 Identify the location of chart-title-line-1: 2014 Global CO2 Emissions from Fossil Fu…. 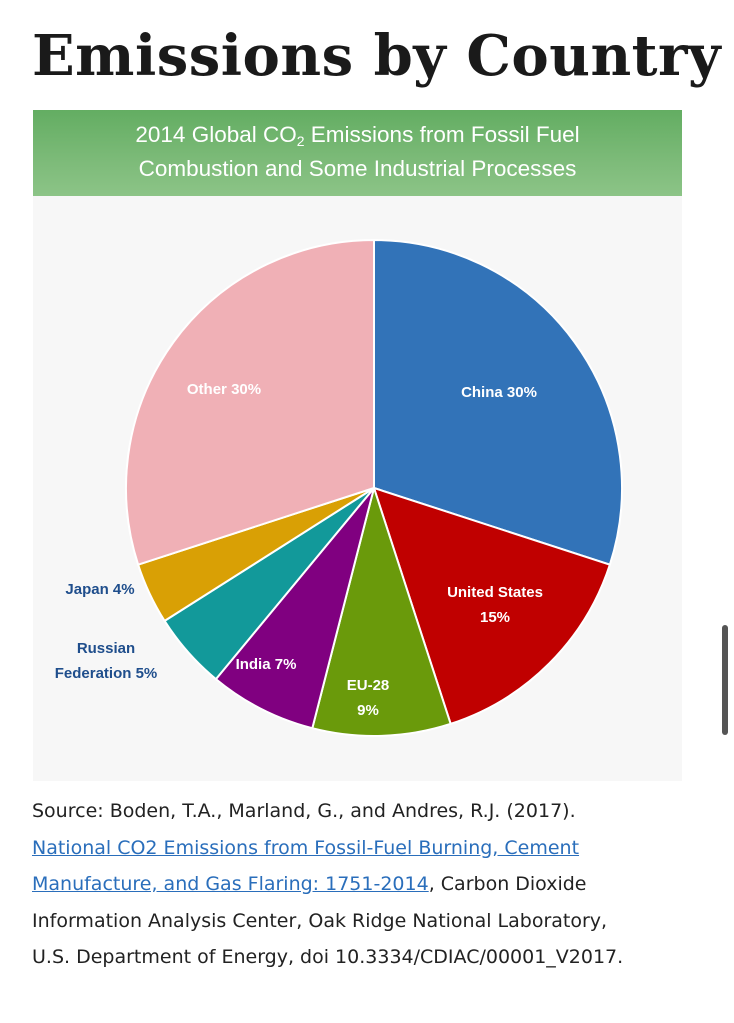
(357, 138).